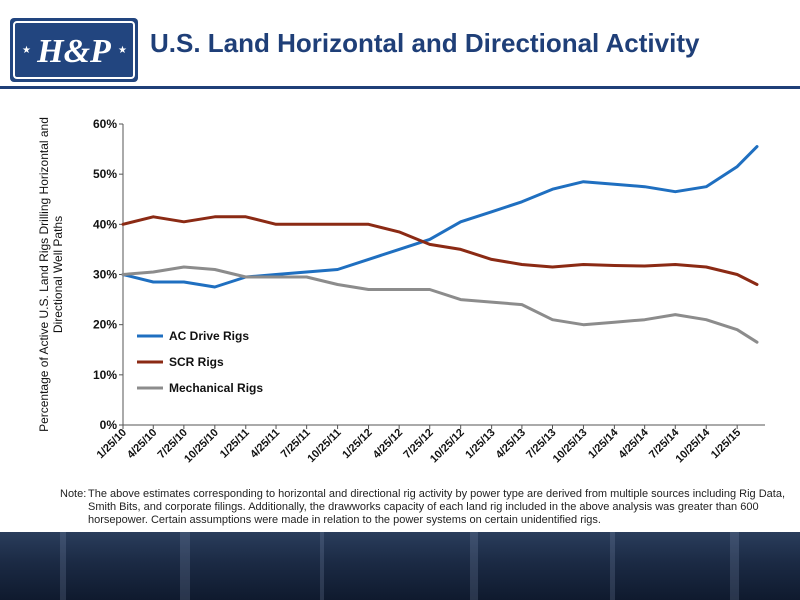 The height and width of the screenshot is (600, 800). Describe the element at coordinates (603, 443) in the screenshot. I see `x-tick-label: 1/25/14` at that location.